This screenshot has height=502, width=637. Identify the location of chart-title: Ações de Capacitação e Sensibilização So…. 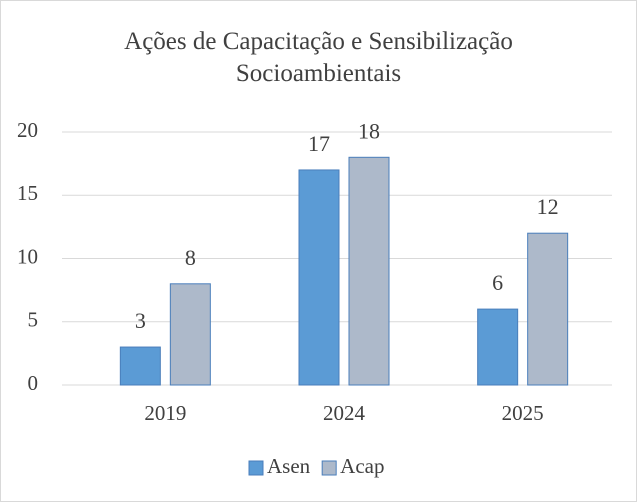
(318, 57).